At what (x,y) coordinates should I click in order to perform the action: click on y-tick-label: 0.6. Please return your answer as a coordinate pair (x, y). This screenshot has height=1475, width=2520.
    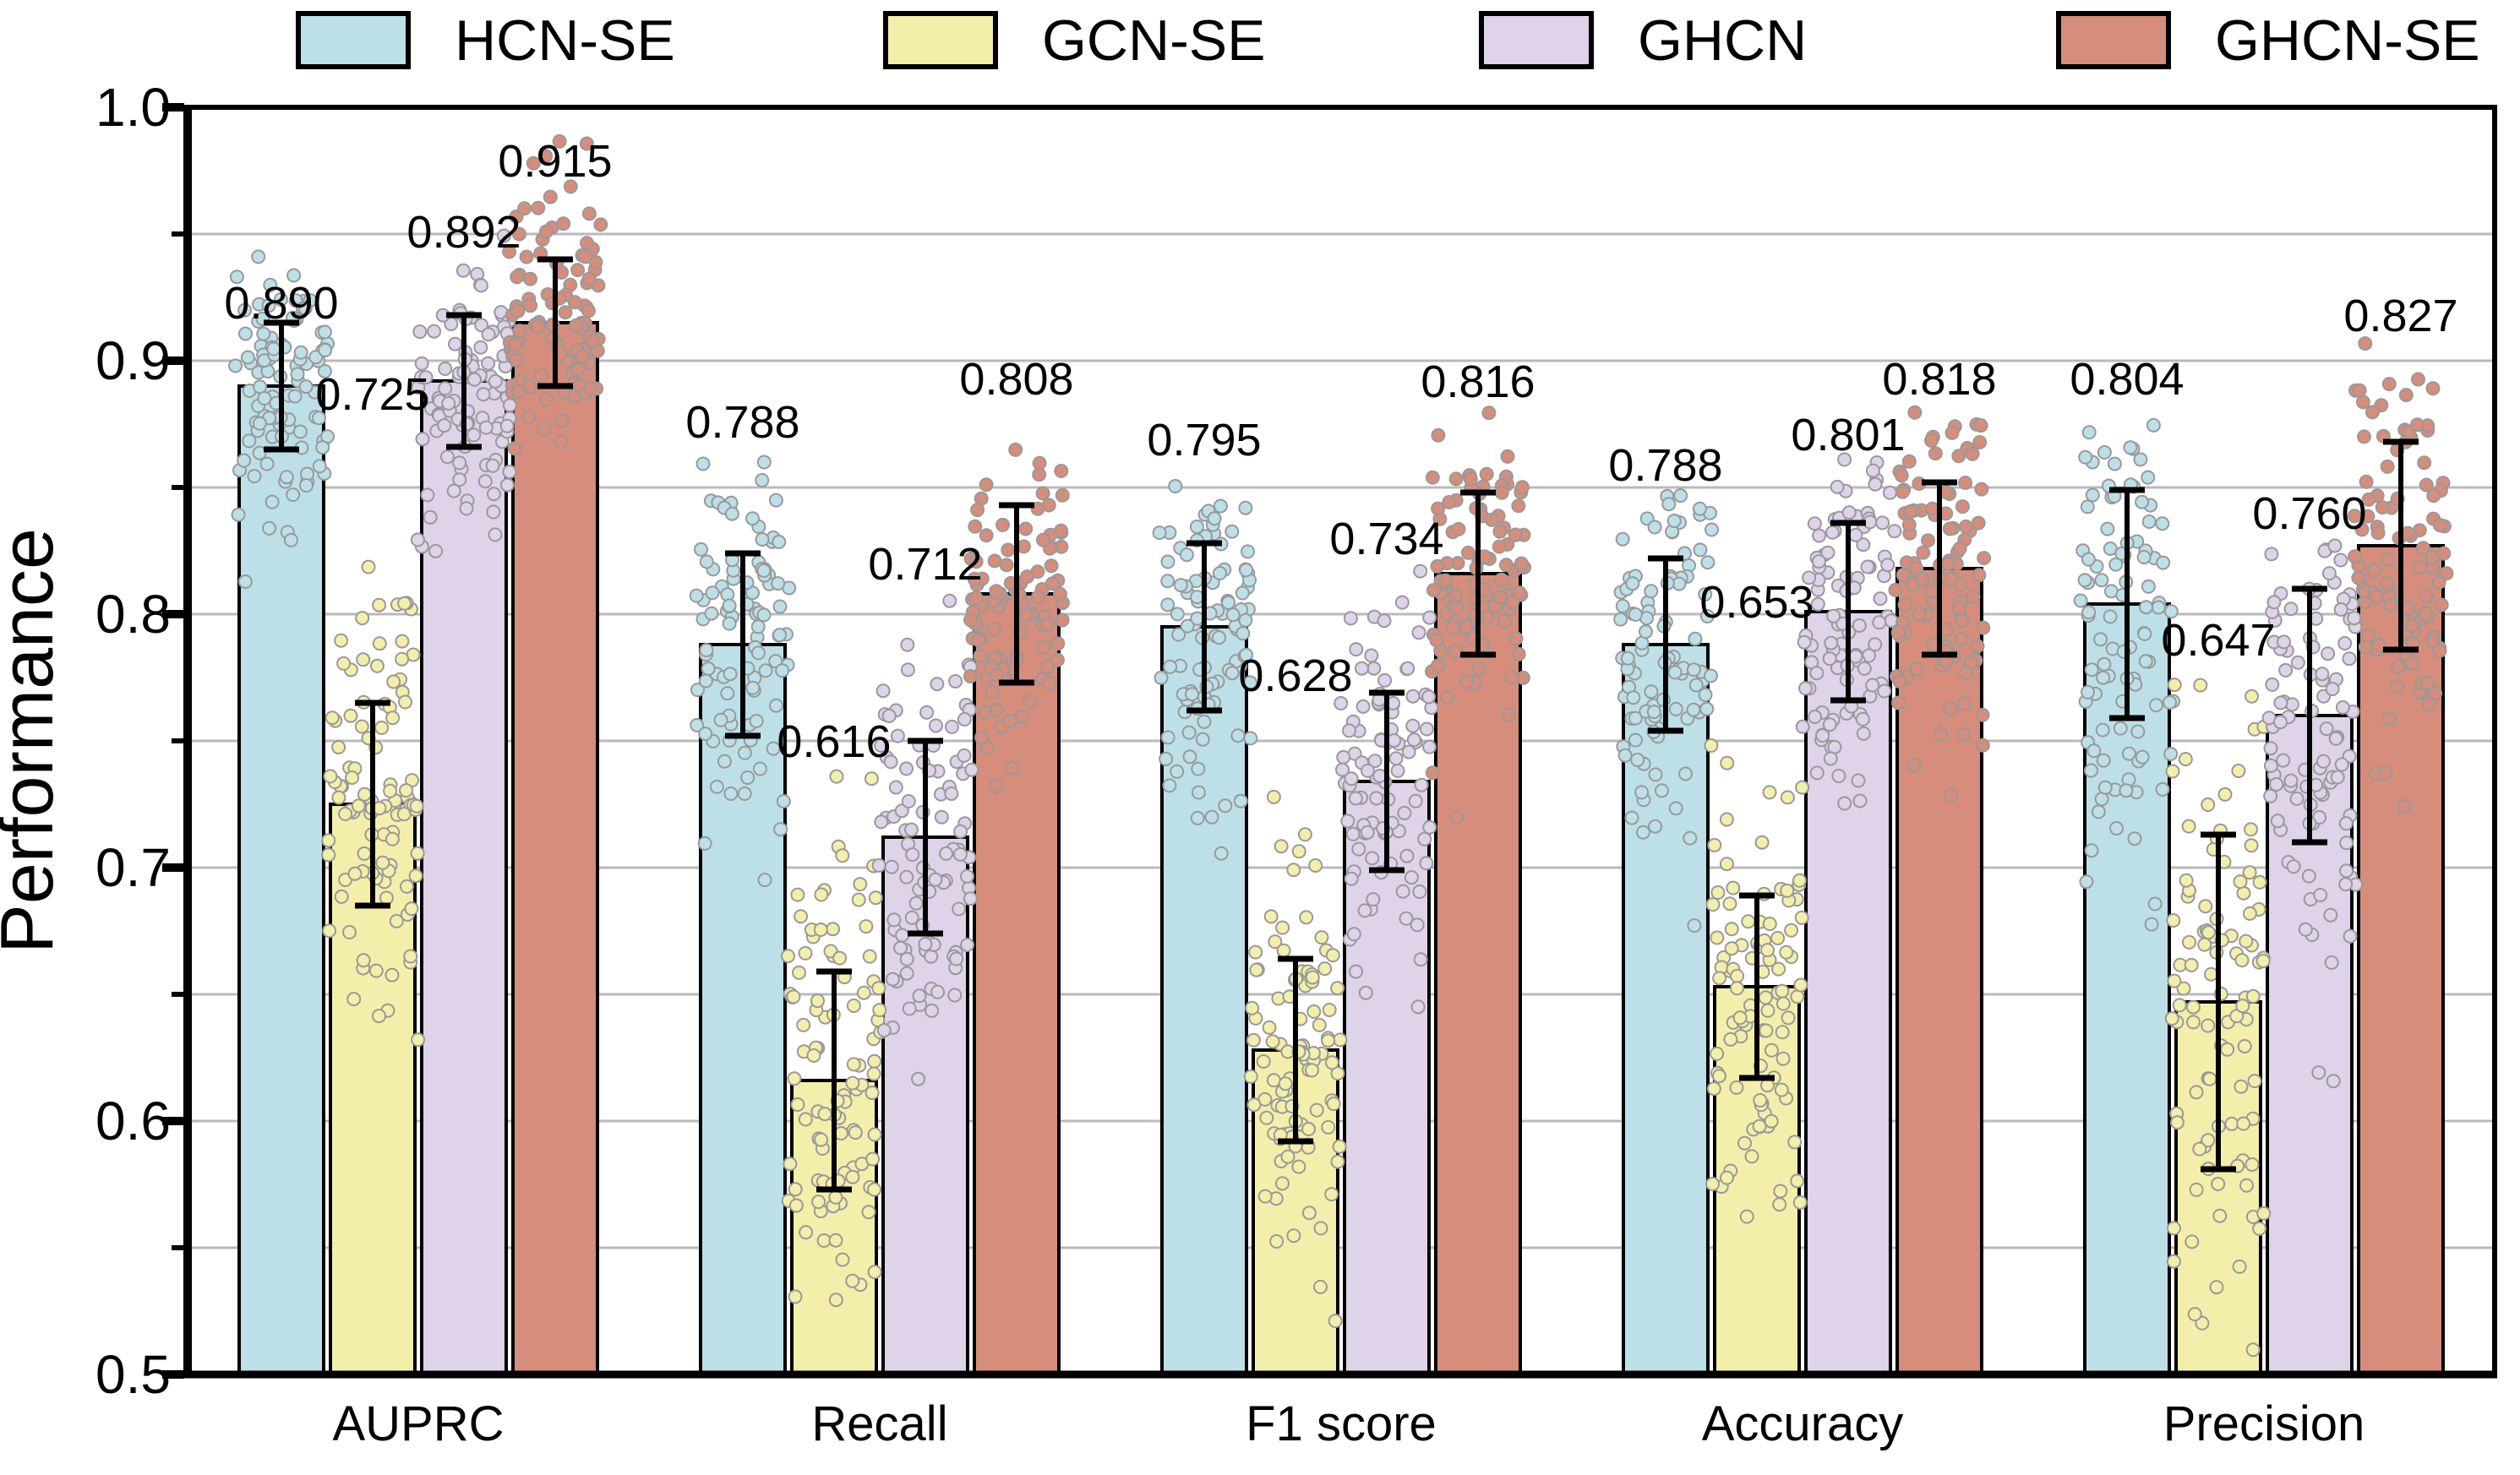
    Looking at the image, I should click on (133, 1121).